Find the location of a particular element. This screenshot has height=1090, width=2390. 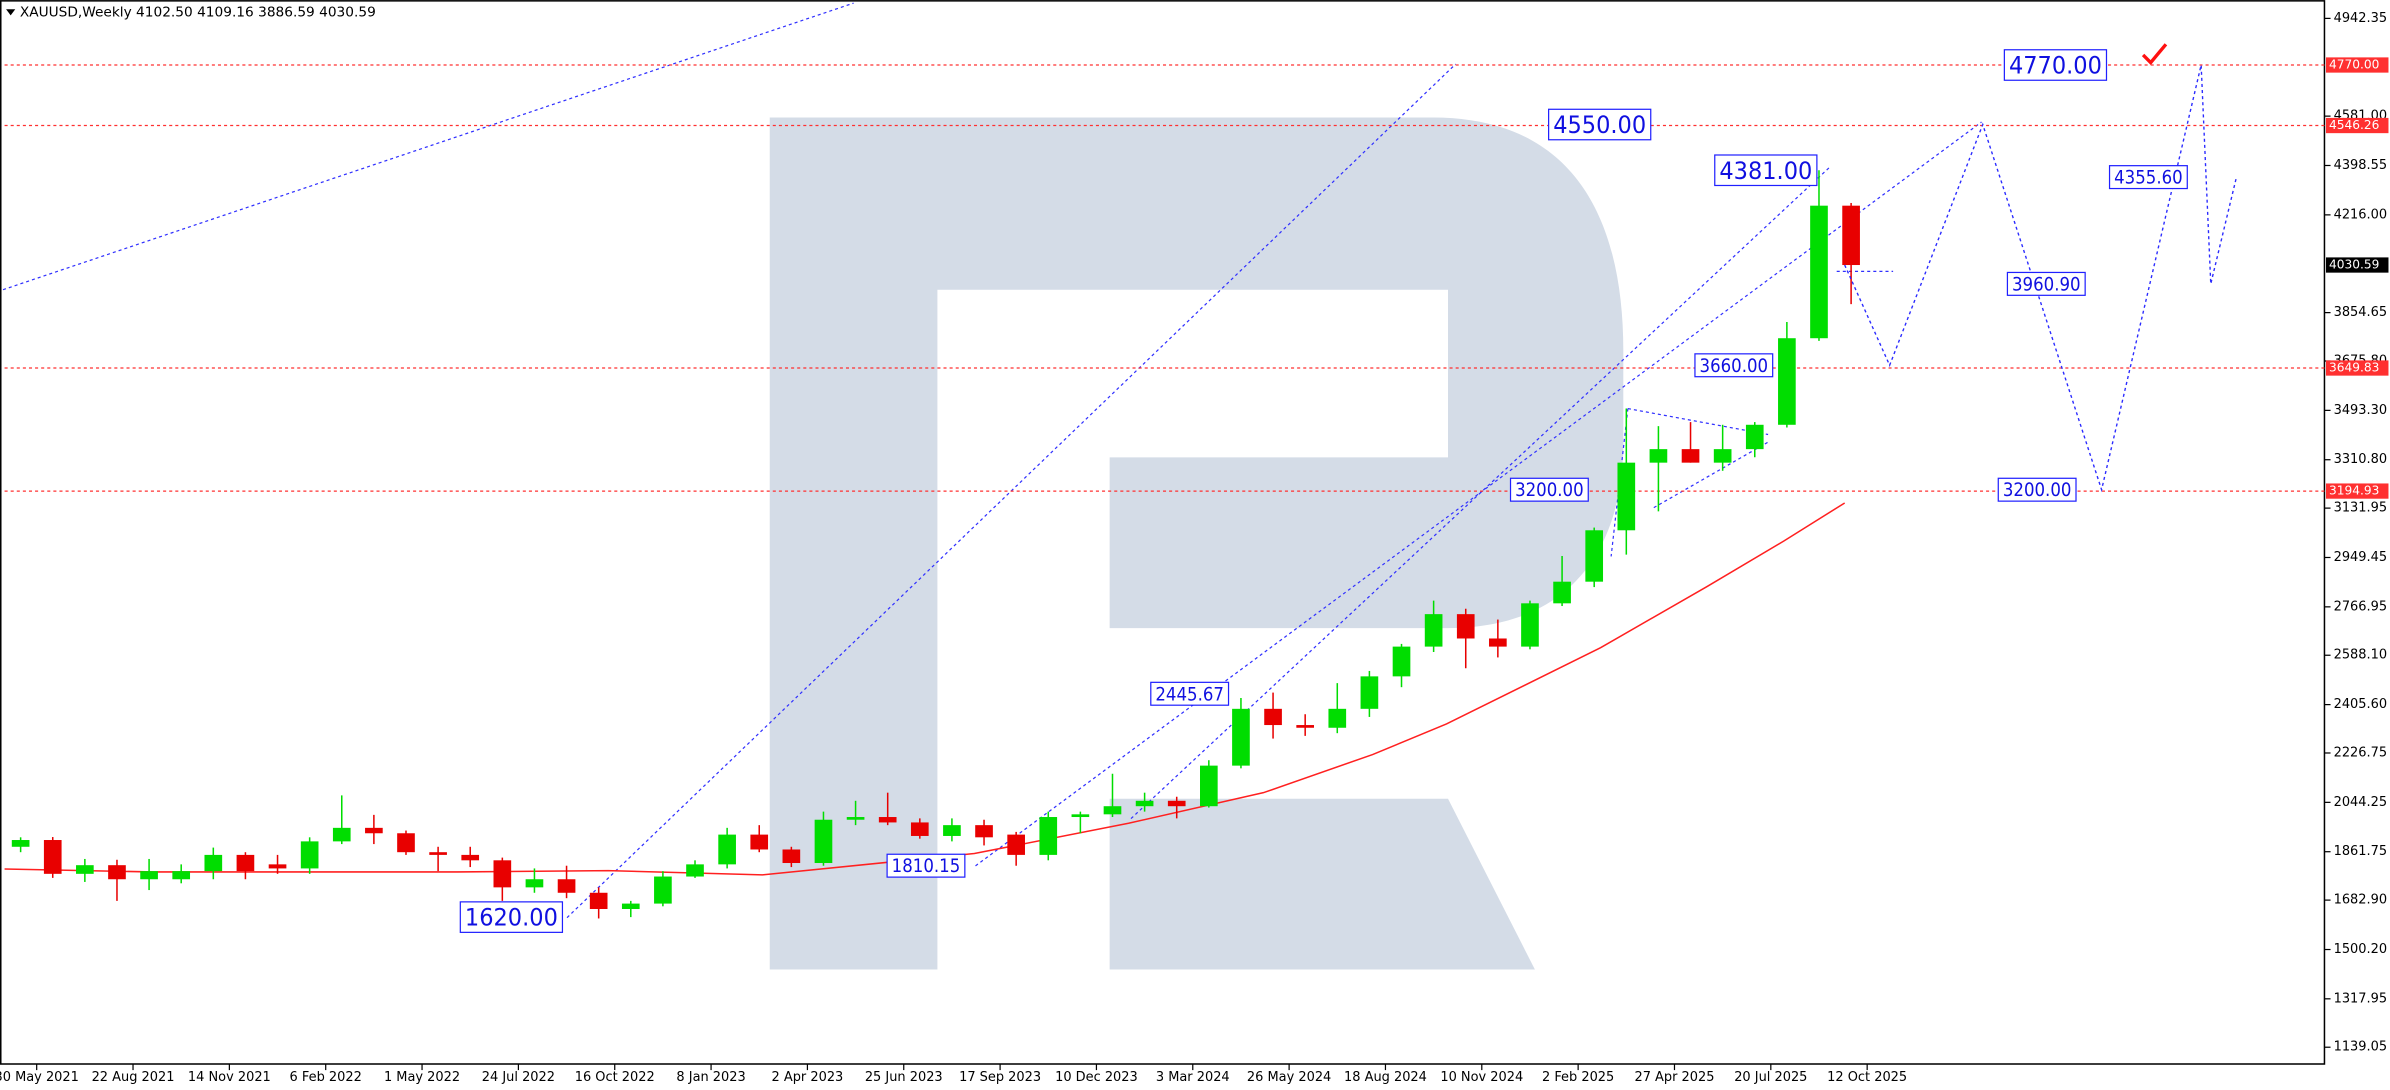

x-tick-label: 2 Feb 2025 is located at coordinates (1578, 1077).